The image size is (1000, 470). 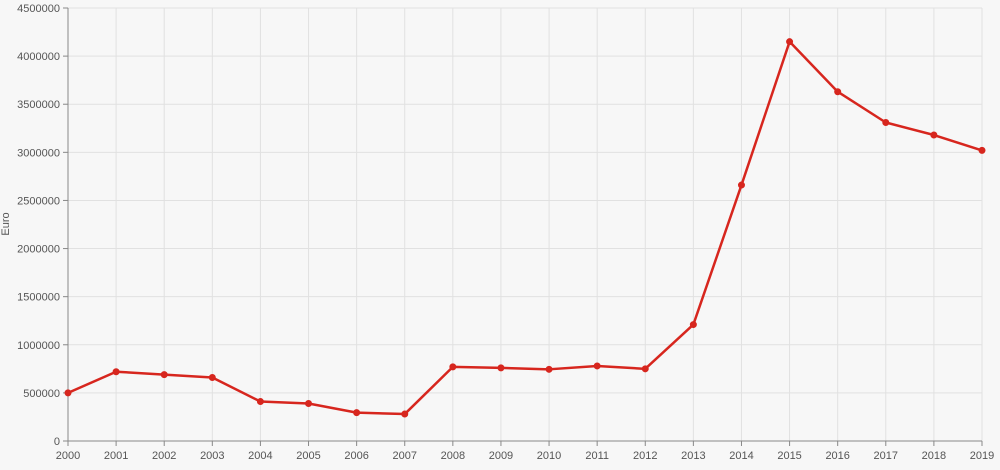 What do you see at coordinates (38, 298) in the screenshot?
I see `y-tick-label: 1500000` at bounding box center [38, 298].